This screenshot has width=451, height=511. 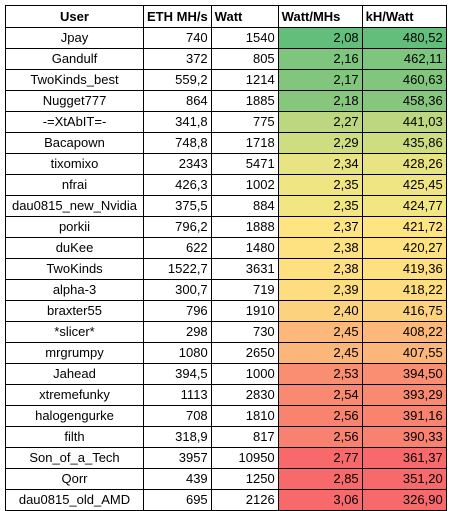 I want to click on cell-user: braxter55, so click(x=74, y=311).